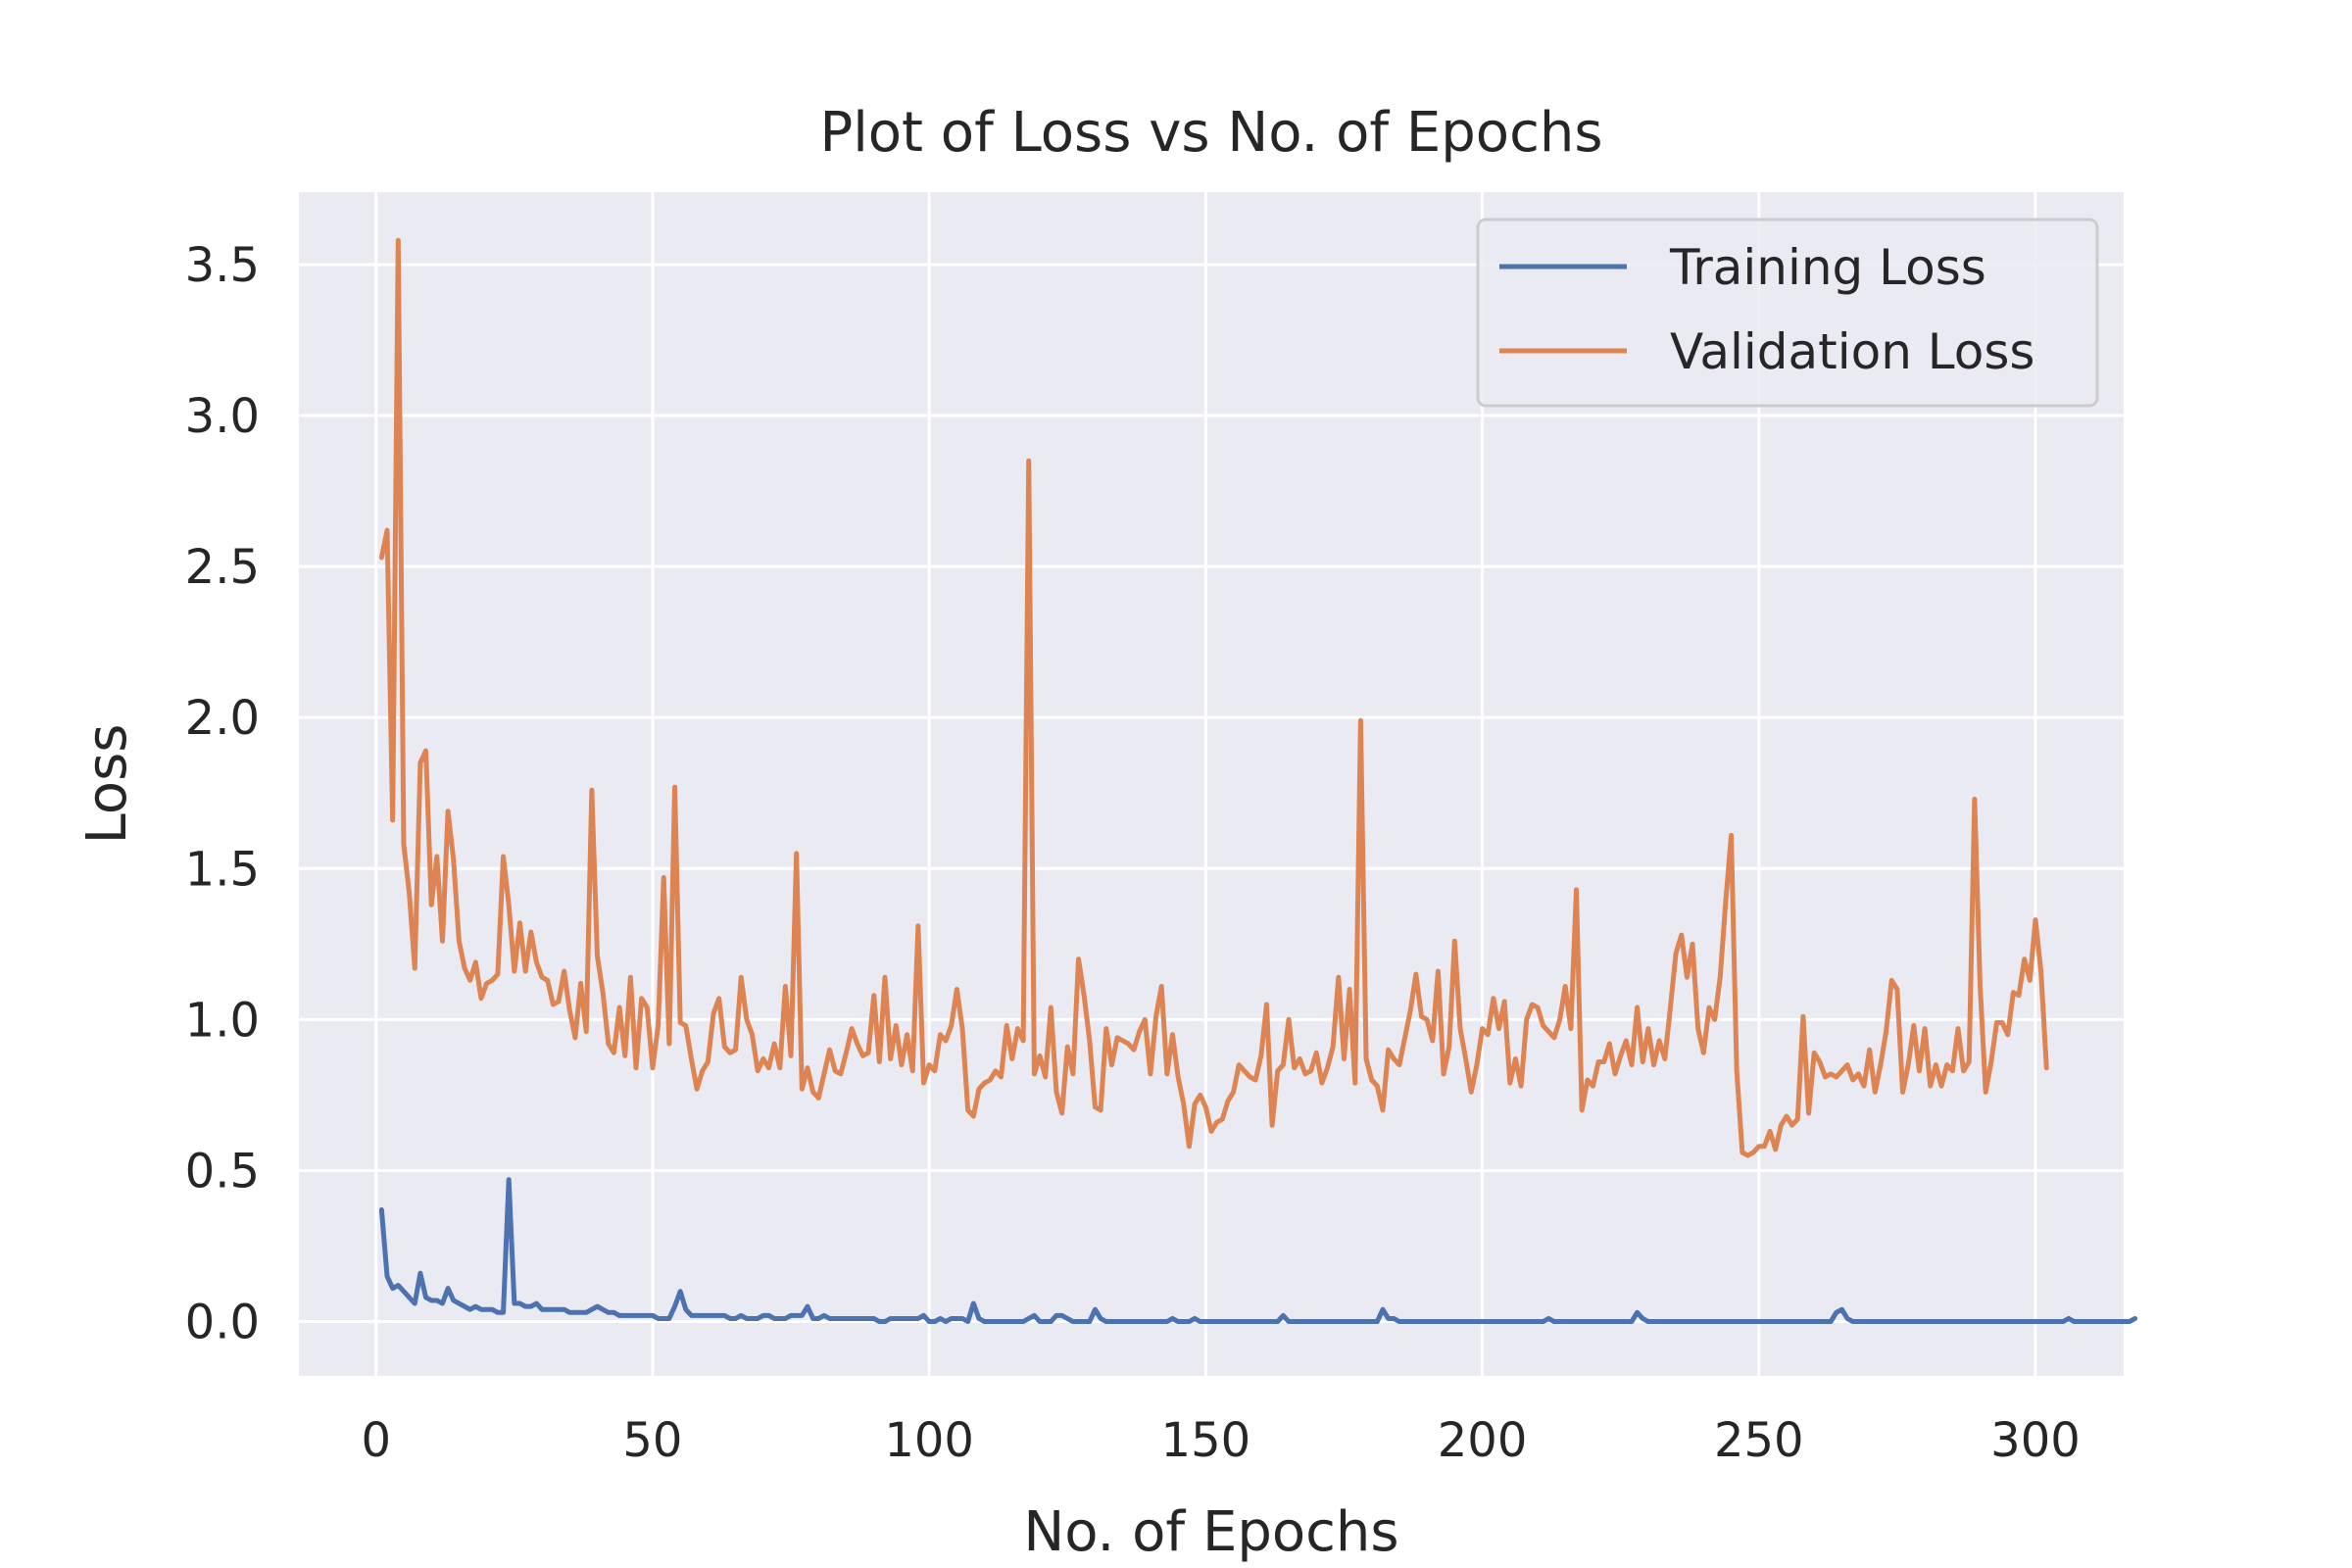 This screenshot has height=1568, width=2352. Describe the element at coordinates (223, 1323) in the screenshot. I see `y-tick-label: 0.0` at that location.